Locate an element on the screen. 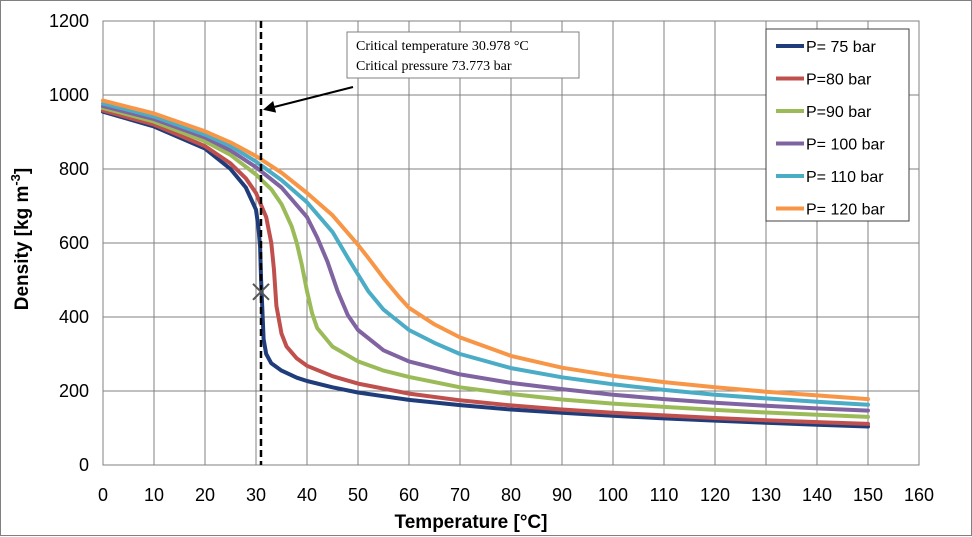  x-tick-label: 160 is located at coordinates (919, 495).